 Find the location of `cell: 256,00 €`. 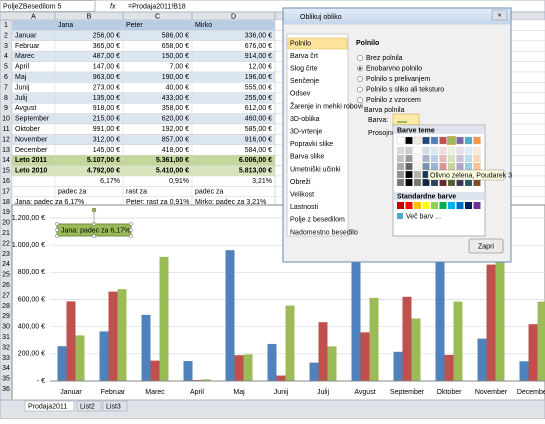

cell: 256,00 € is located at coordinates (106, 35).